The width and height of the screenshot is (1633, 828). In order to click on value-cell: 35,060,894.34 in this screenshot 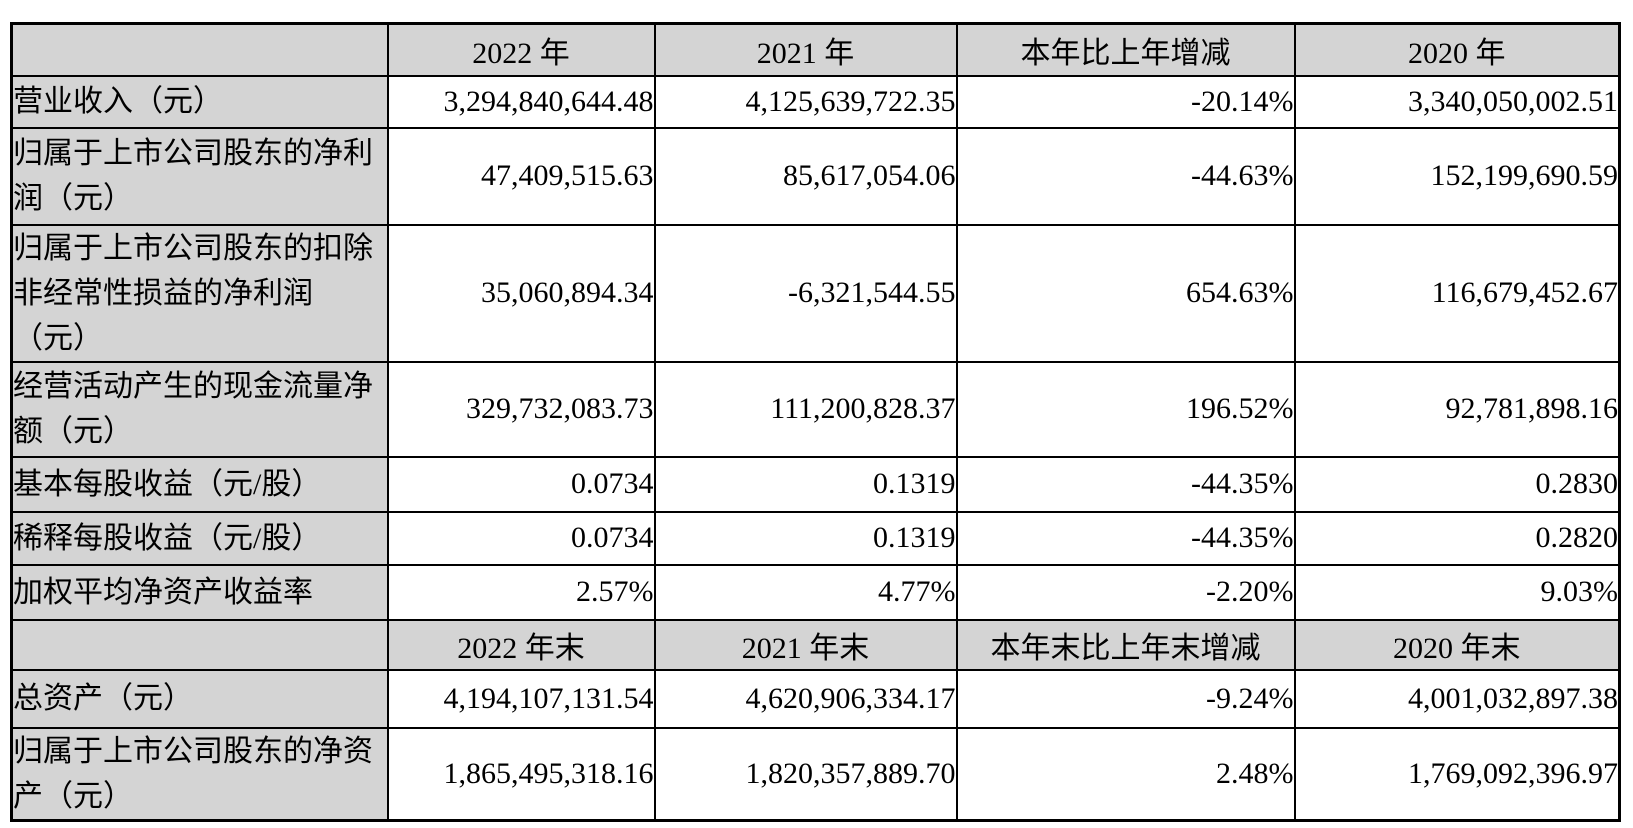, I will do `click(521, 293)`.